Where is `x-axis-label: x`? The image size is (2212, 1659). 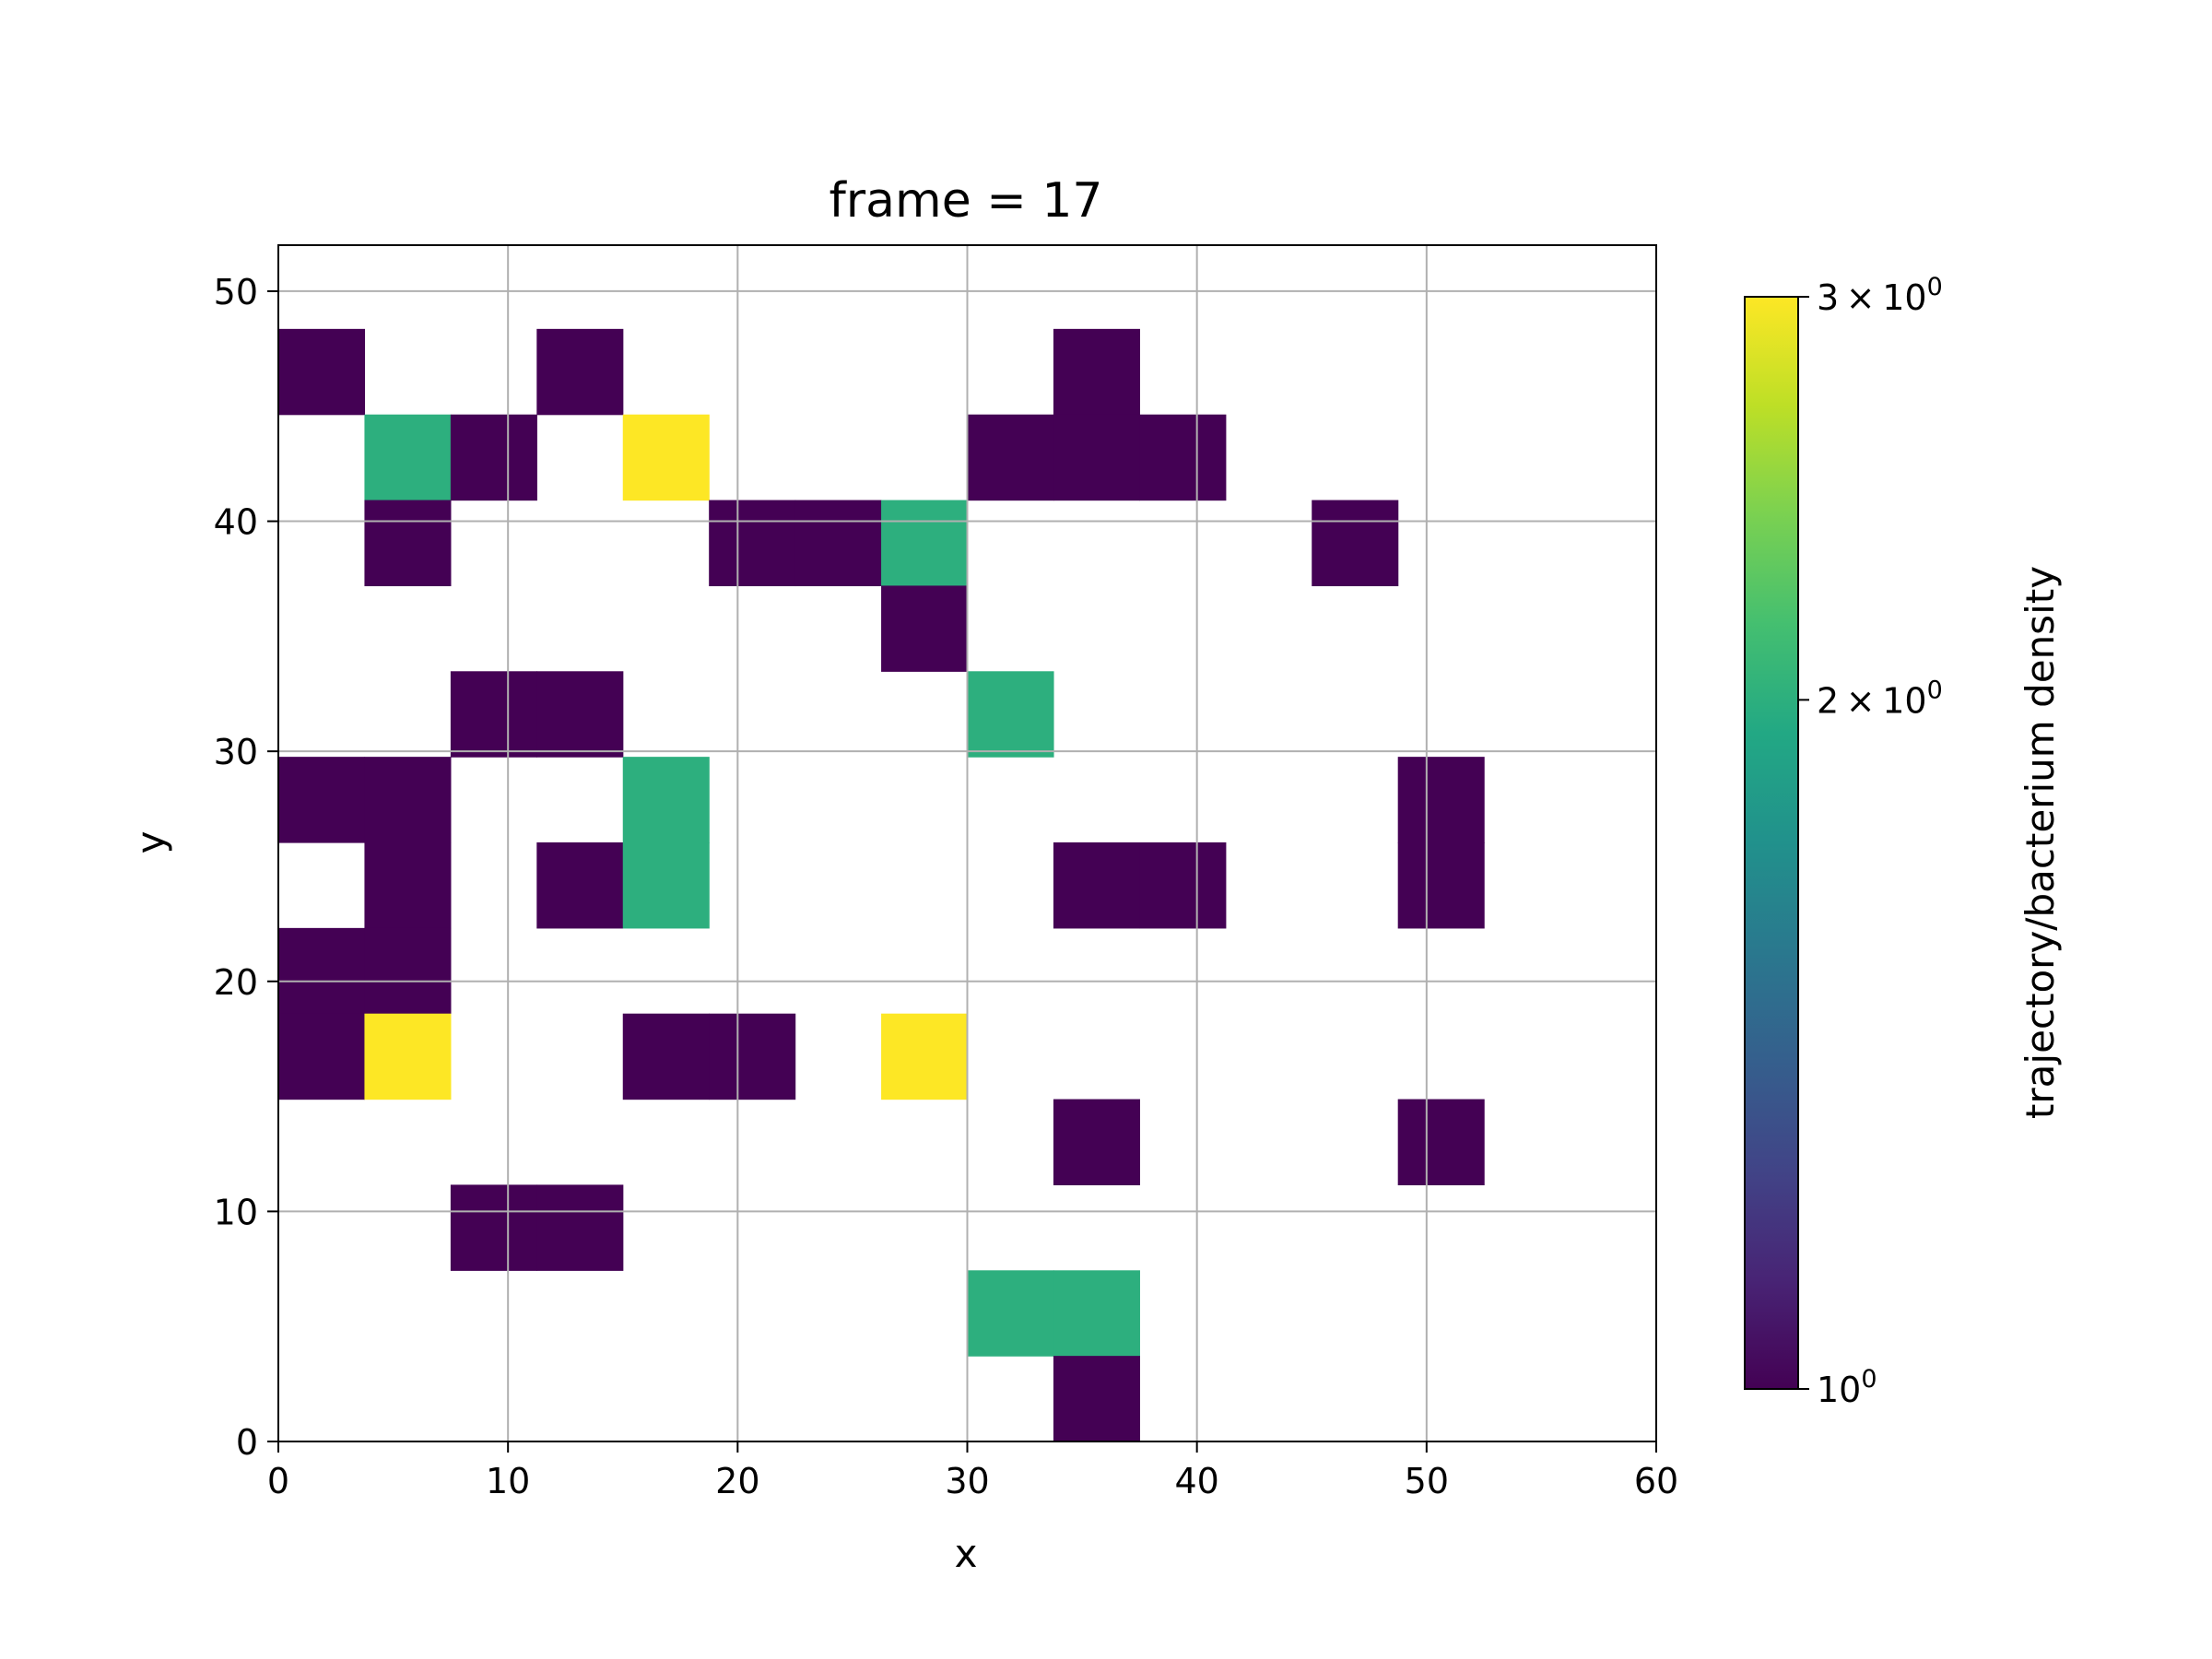
x-axis-label: x is located at coordinates (966, 1553).